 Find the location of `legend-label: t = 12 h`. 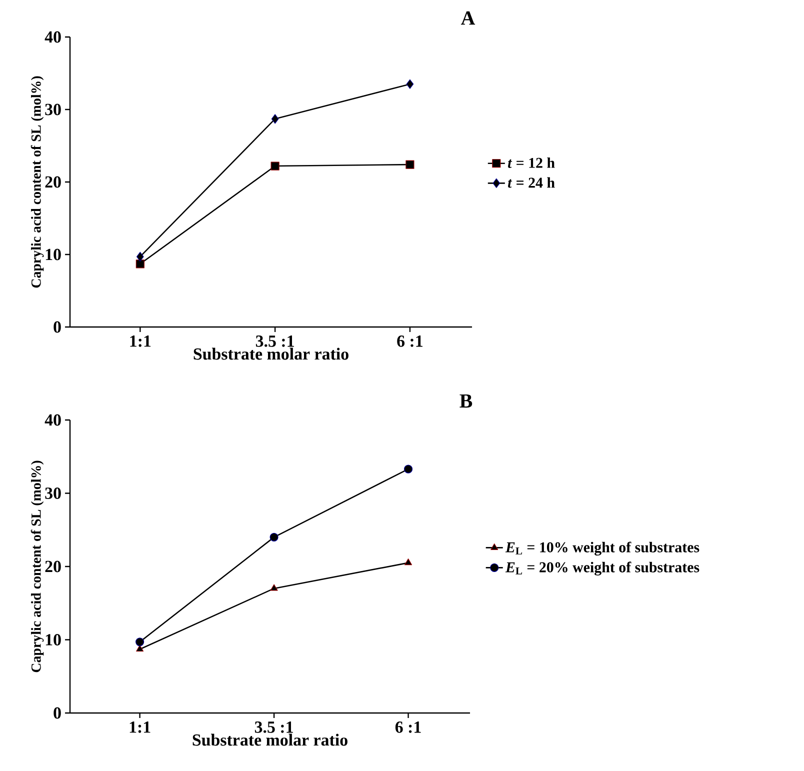

legend-label: t = 12 h is located at coordinates (531, 162).